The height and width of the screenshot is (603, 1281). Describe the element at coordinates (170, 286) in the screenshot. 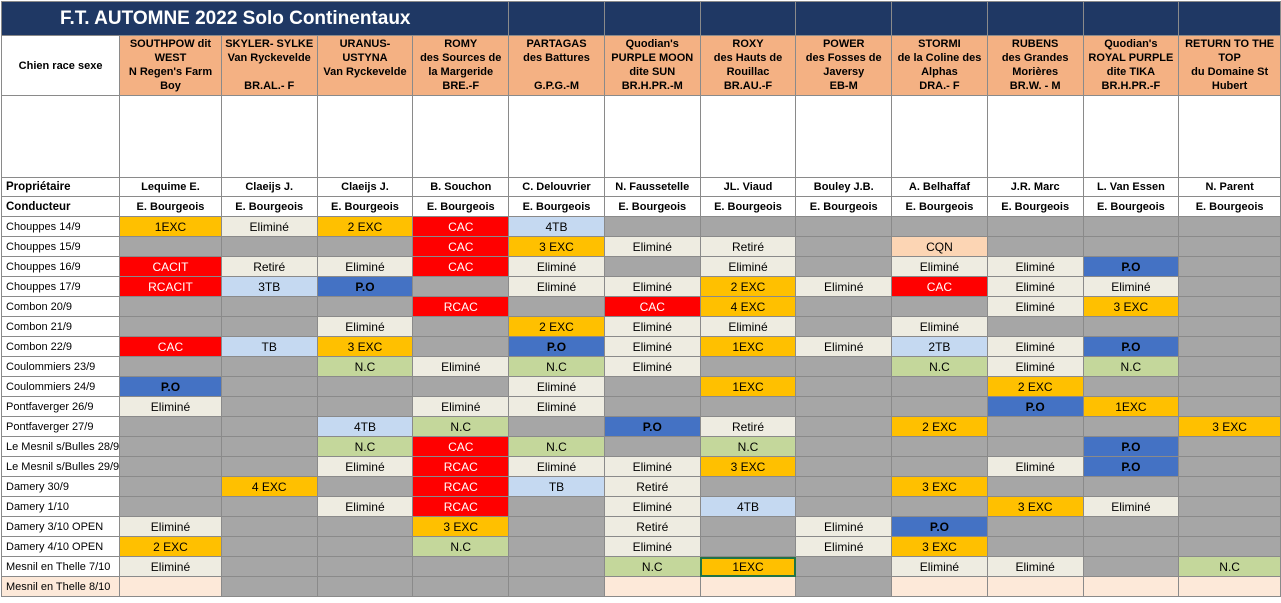

I see `result-cell: RCACIT` at that location.